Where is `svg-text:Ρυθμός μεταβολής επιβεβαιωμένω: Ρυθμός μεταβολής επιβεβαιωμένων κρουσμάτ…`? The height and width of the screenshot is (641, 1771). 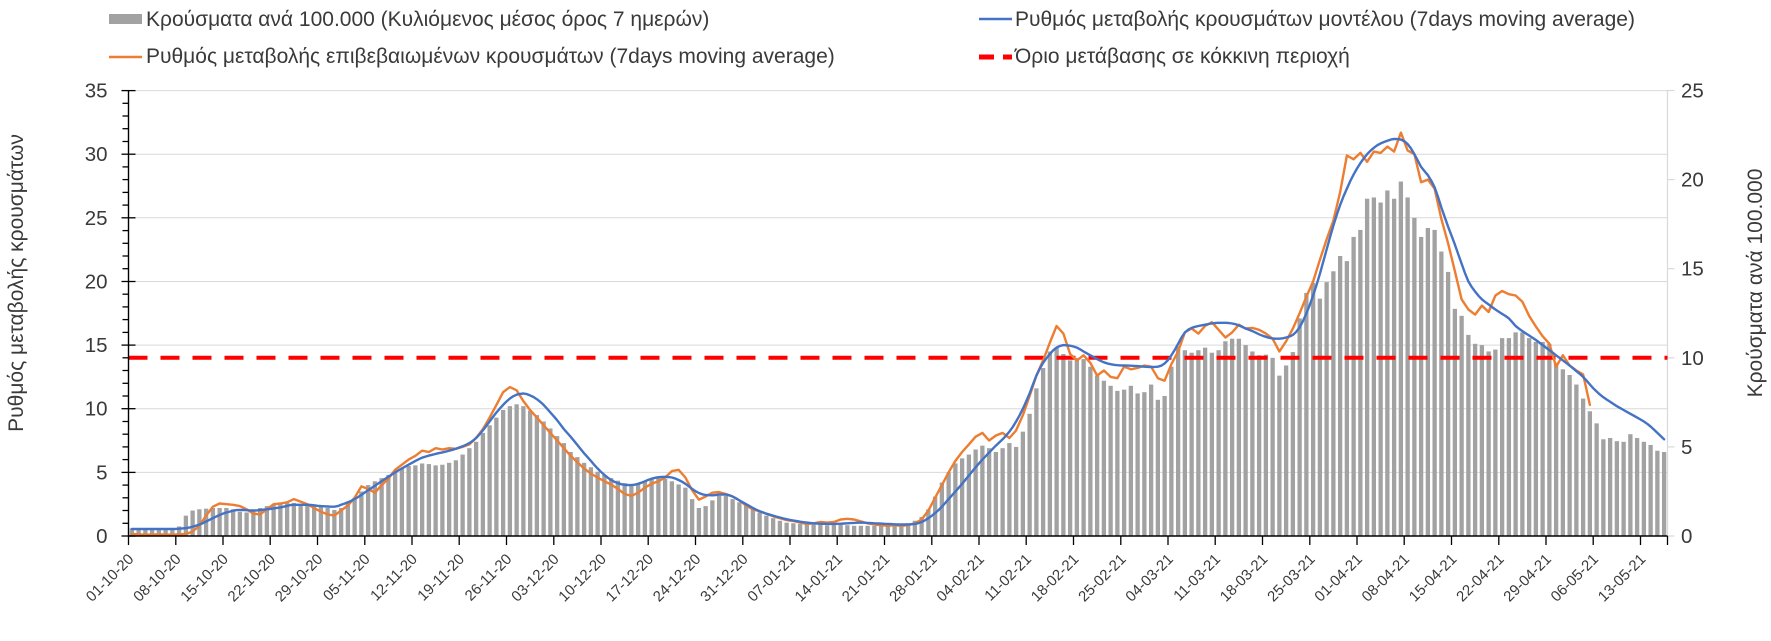 svg-text:Ρυθμός μεταβολής επιβεβαιωμένω: Ρυθμός μεταβολής επιβεβαιωμένων κρουσμάτ… is located at coordinates (490, 56).